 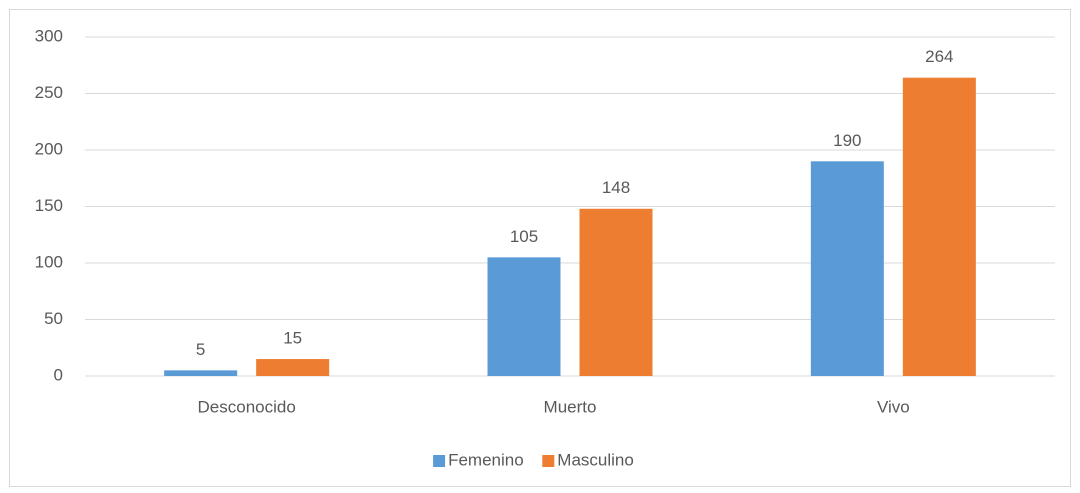 What do you see at coordinates (53, 318) in the screenshot?
I see `y-tick-label: 50` at bounding box center [53, 318].